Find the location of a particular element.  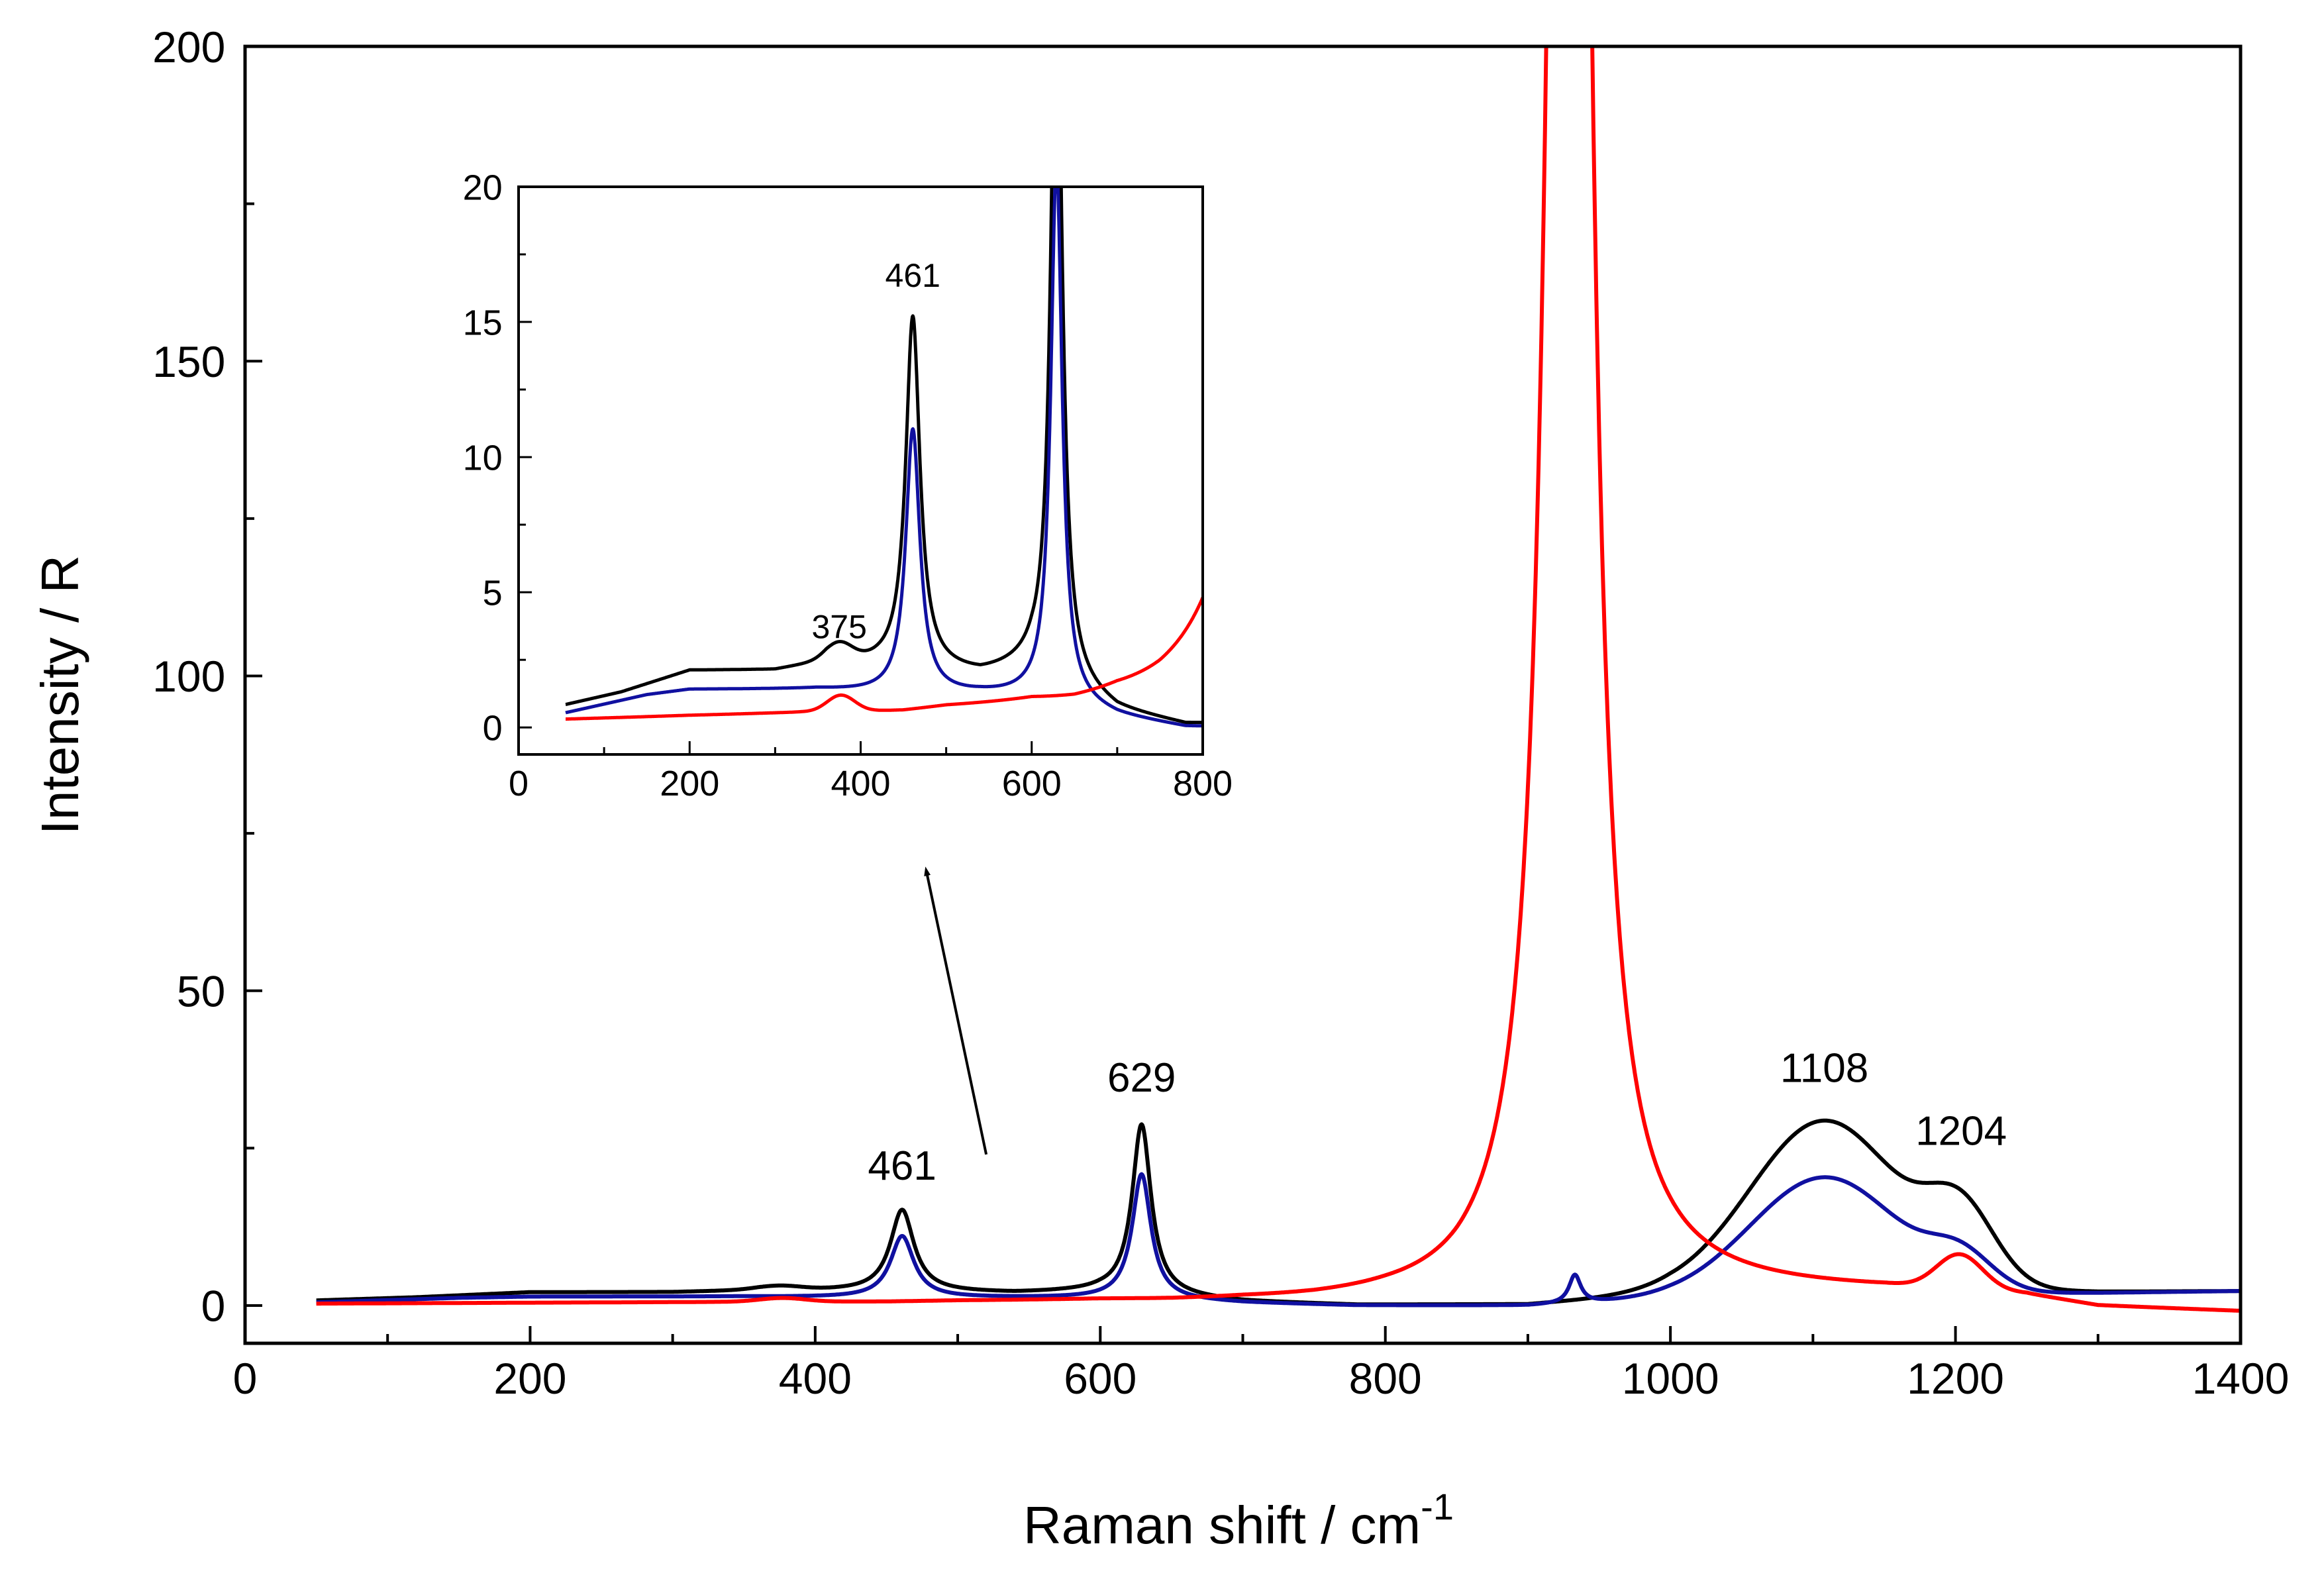

inset-x-tick-label: 200 is located at coordinates (689, 783).